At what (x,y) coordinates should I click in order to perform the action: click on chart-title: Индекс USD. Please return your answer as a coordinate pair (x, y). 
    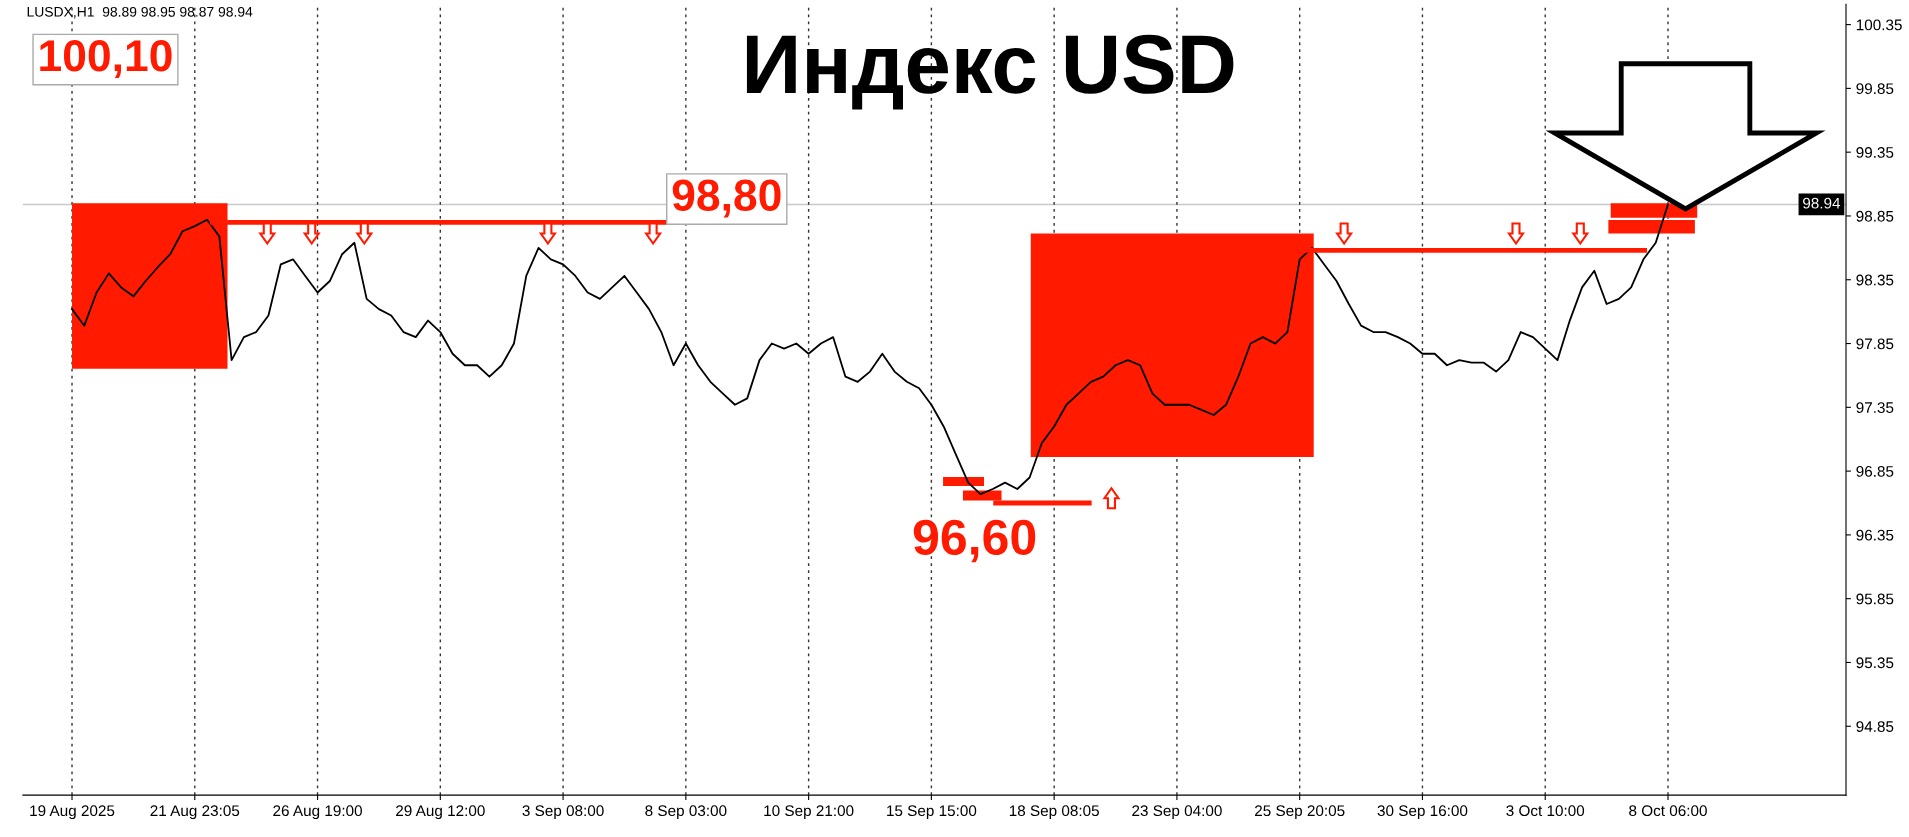
    Looking at the image, I should click on (990, 72).